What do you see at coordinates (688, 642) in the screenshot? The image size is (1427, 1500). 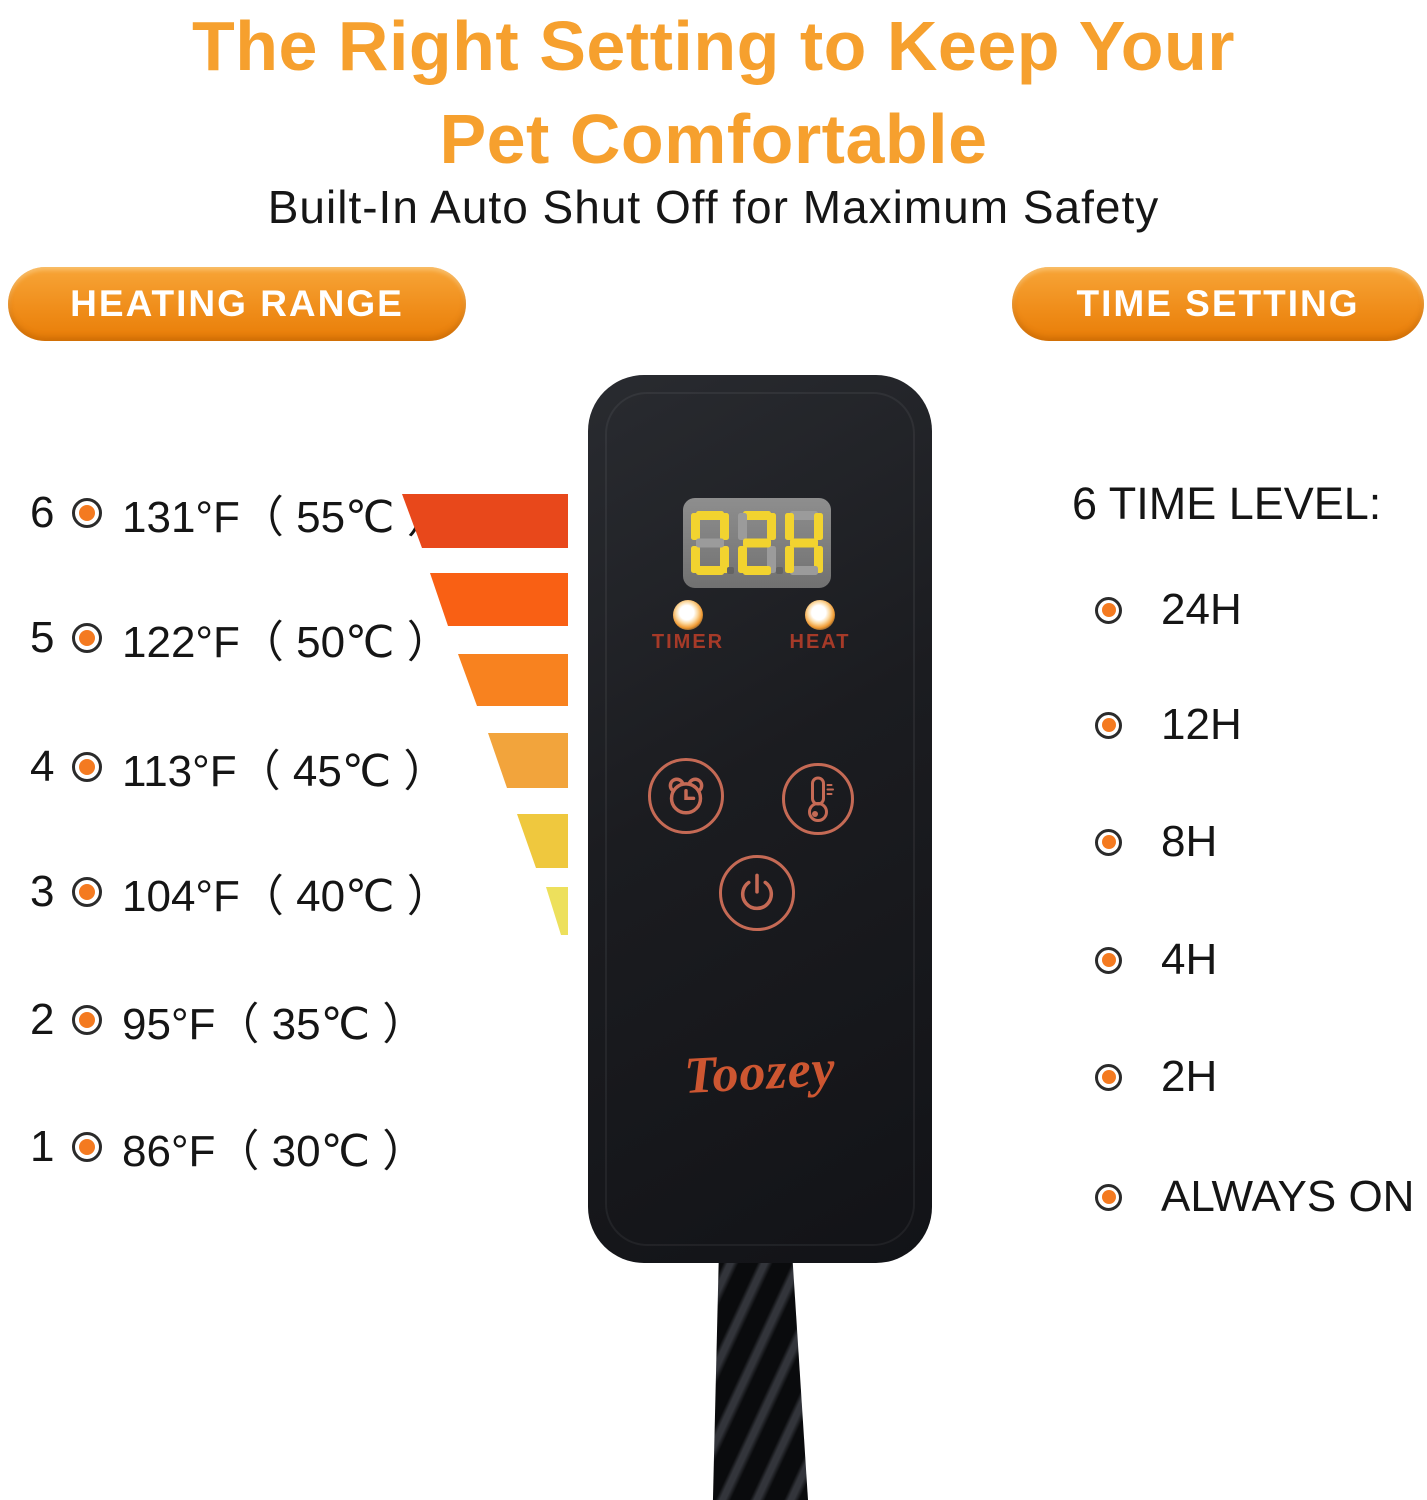 I see `timer-indicator-label: TIMER` at bounding box center [688, 642].